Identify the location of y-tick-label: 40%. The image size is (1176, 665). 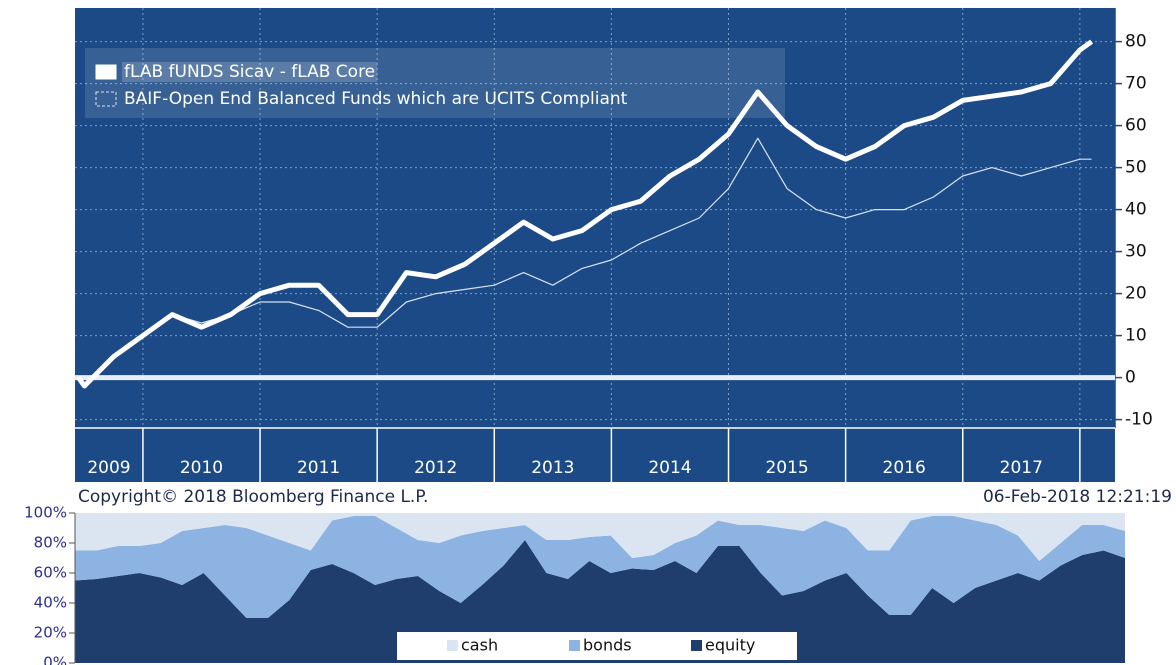
(50, 603).